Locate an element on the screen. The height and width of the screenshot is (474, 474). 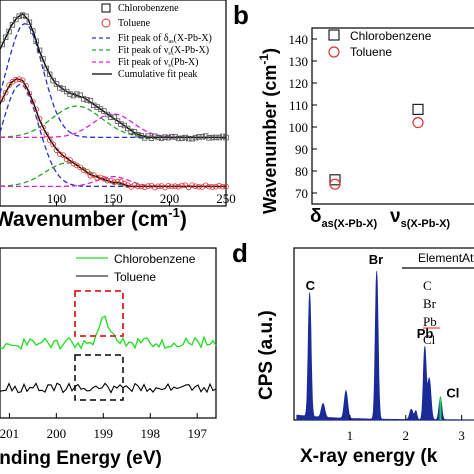
panel-b-y-axis-label: Wavenumber (cm-1) is located at coordinates (268, 131).